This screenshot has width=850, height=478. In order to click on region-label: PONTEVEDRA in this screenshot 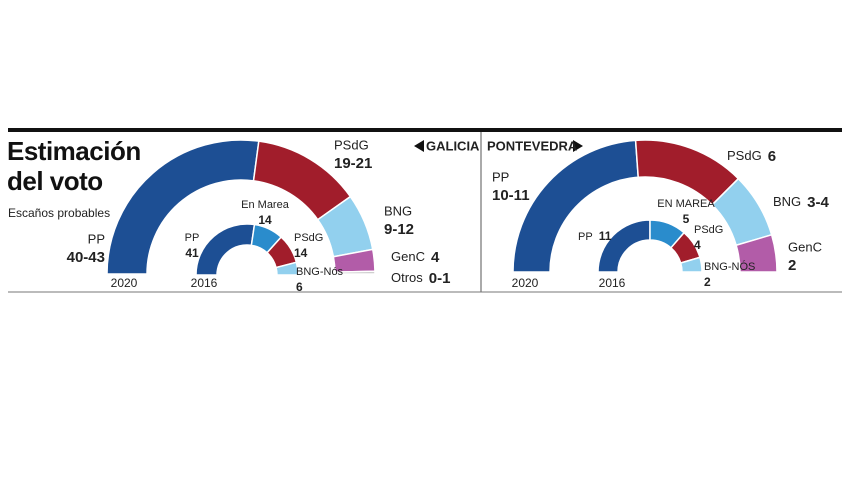, I will do `click(532, 145)`.